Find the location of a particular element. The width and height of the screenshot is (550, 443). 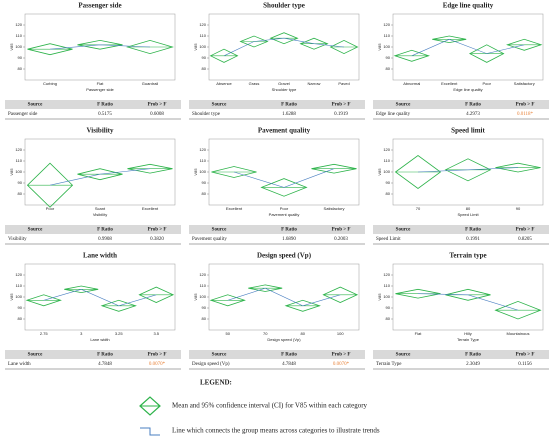

table-cell: 0.1156 is located at coordinates (525, 364).